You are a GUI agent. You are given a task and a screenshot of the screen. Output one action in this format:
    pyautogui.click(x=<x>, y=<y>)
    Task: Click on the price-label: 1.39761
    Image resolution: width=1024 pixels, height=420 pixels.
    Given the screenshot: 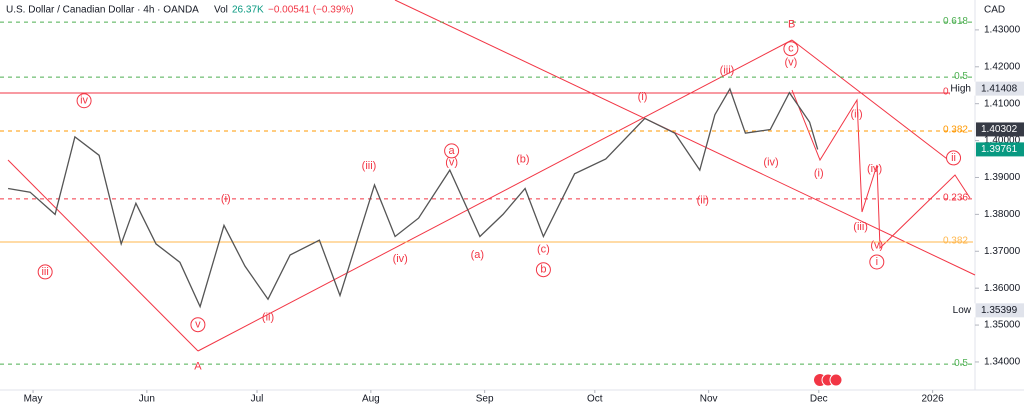 What is the action you would take?
    pyautogui.click(x=999, y=149)
    